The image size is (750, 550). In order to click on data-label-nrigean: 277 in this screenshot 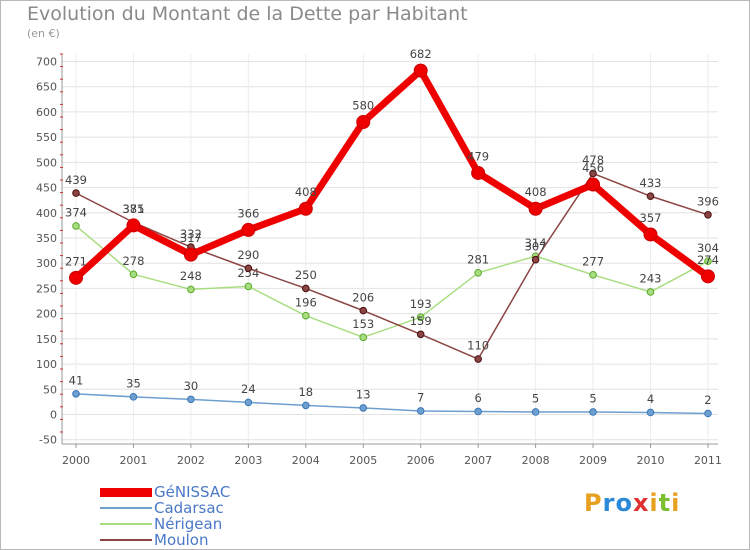, I will do `click(593, 262)`.